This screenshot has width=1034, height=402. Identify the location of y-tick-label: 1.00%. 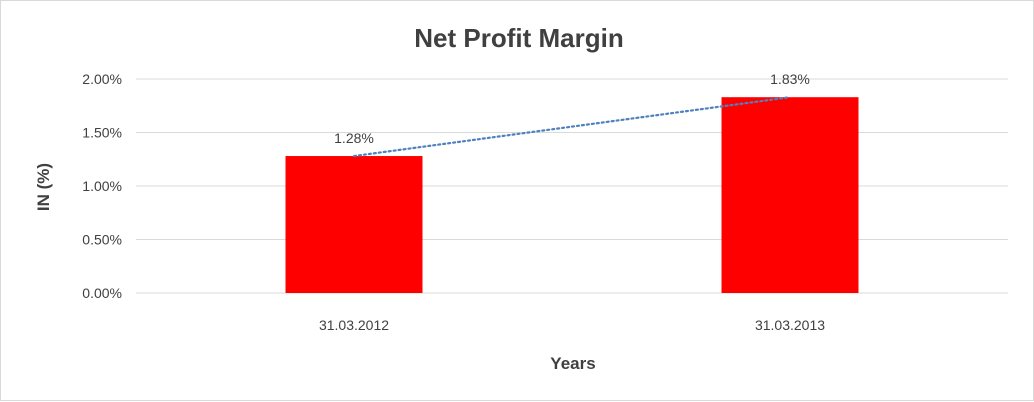
(102, 186).